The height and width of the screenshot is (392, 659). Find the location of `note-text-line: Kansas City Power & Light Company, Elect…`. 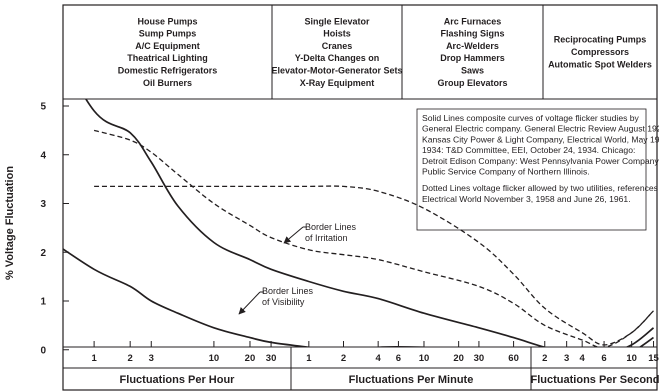

note-text-line: Kansas City Power & Light Company, Elect… is located at coordinates (540, 139).